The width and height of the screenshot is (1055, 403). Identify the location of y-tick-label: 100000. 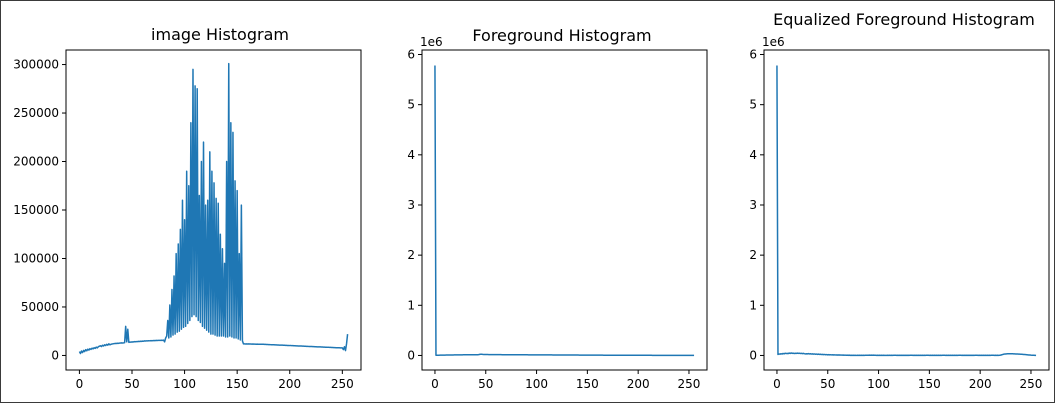
(36, 258).